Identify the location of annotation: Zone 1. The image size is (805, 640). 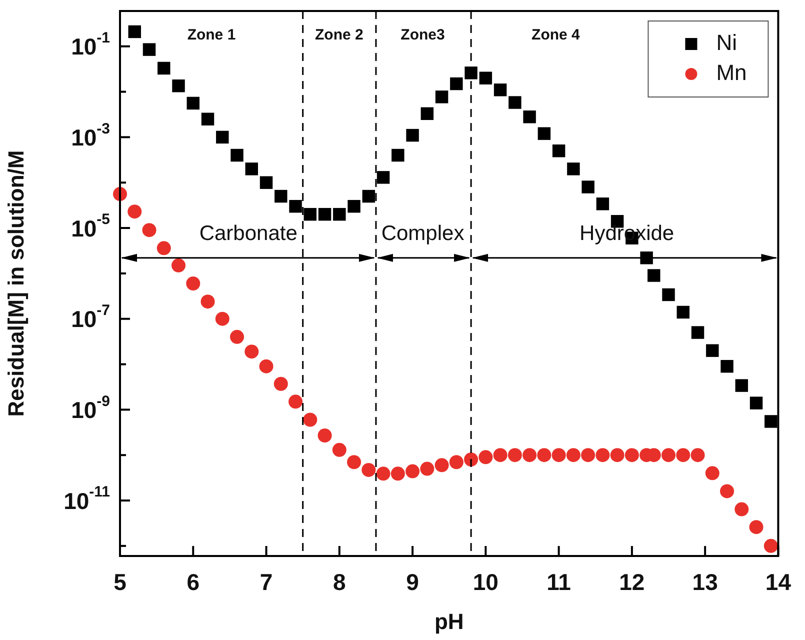
(211, 35).